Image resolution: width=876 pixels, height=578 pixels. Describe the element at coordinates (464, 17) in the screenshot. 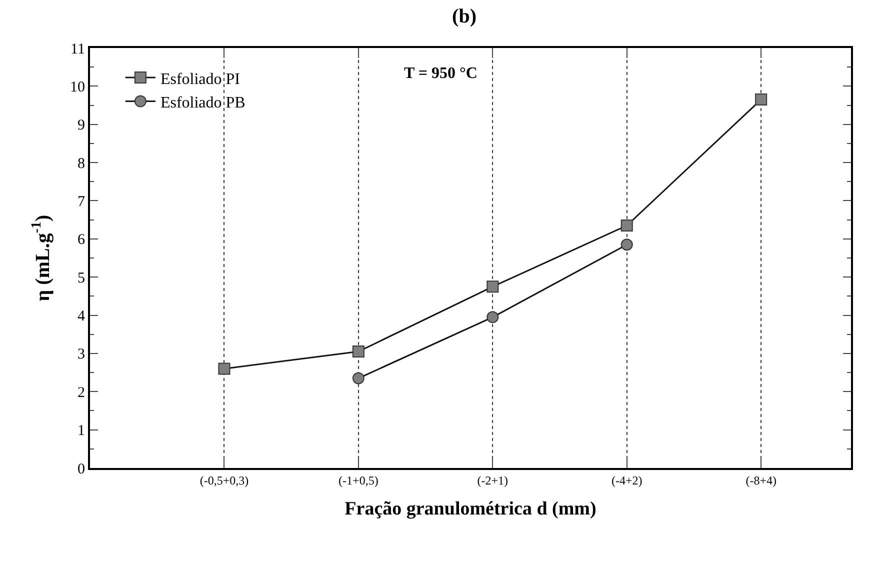

I see `chart-title: (b)` at that location.